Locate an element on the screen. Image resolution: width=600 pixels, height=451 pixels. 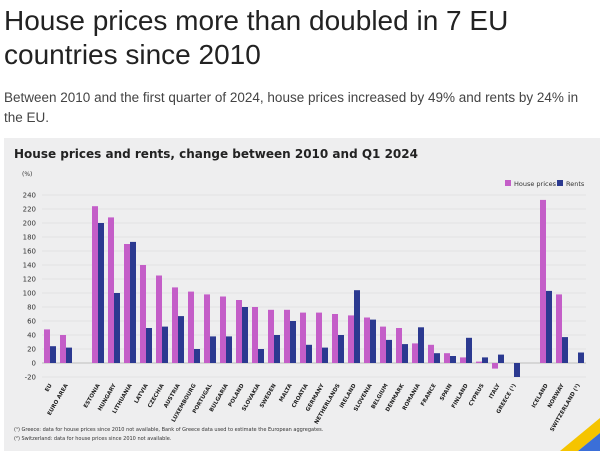
y-tick-label: 180 is located at coordinates (29, 238).